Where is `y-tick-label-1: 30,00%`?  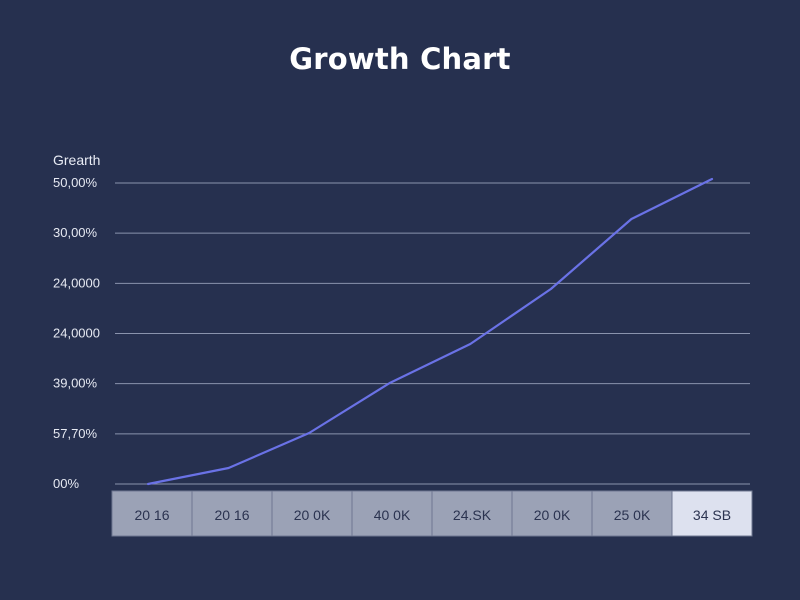
y-tick-label-1: 30,00% is located at coordinates (75, 232).